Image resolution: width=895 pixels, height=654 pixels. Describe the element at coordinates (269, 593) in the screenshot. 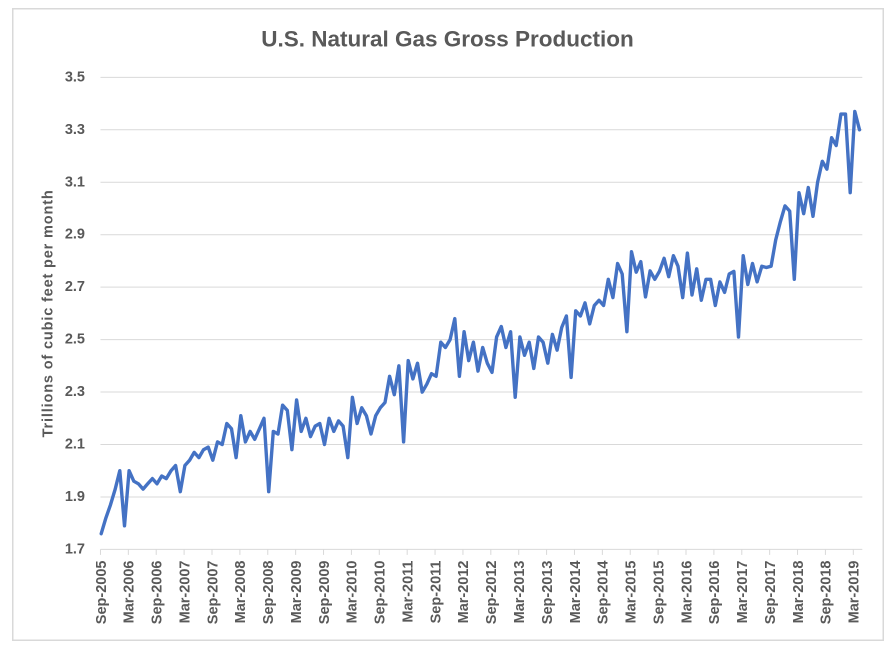

I see `svg-text: Sep-2008` at that location.